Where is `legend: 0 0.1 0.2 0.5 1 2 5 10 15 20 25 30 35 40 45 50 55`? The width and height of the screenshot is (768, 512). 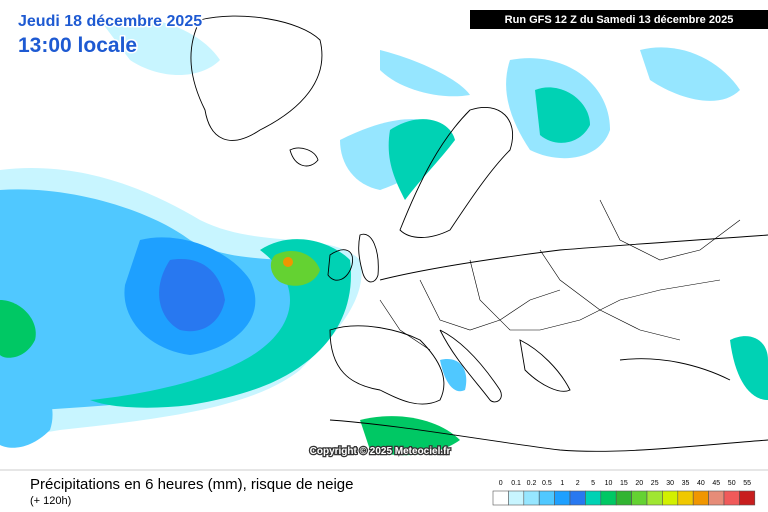
legend: 0 0.1 0.2 0.5 1 2 5 10 15 20 25 30 35 40 45 50 55 is located at coordinates (624, 493).